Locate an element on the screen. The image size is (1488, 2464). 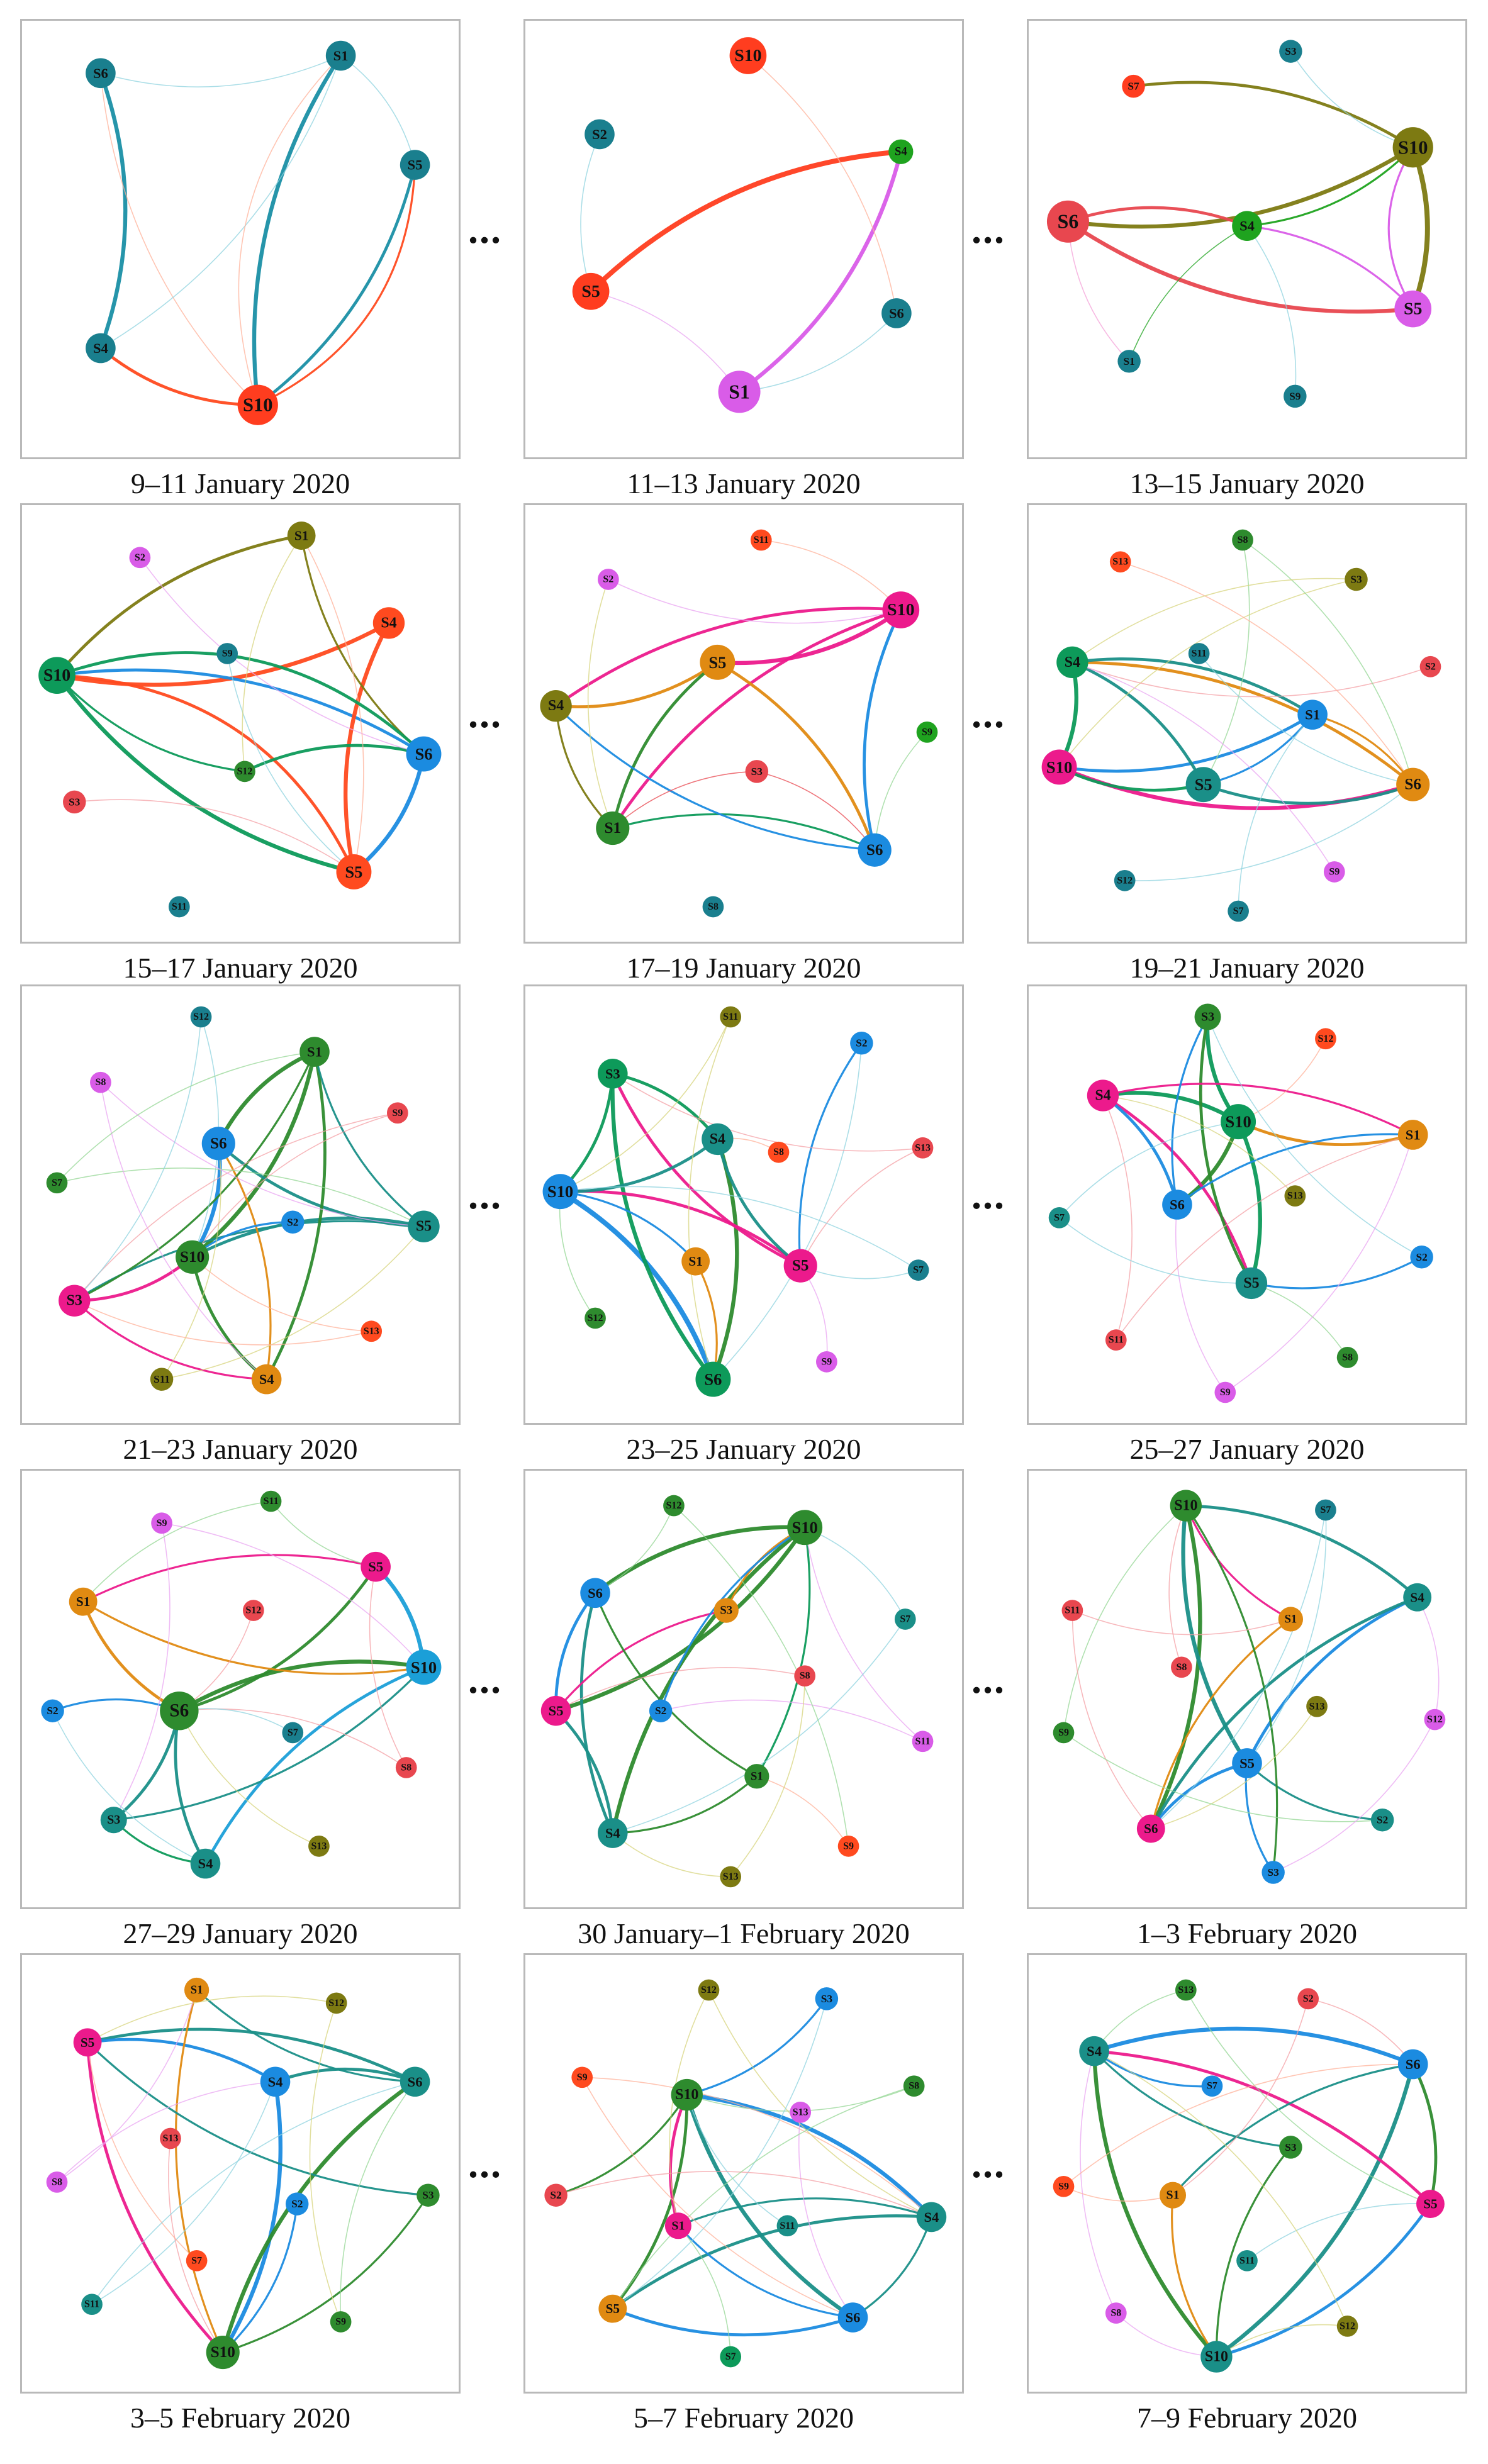
network-graph: S13 S2 S6 S5 S12 S10 S8 S9 S4 S7 S3 S1 S11 is located at coordinates (1249, 2176).